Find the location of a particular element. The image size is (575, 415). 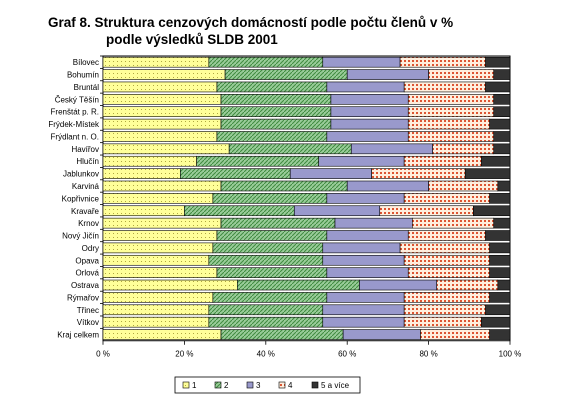

legend-label-1: 1 is located at coordinates (194, 385).